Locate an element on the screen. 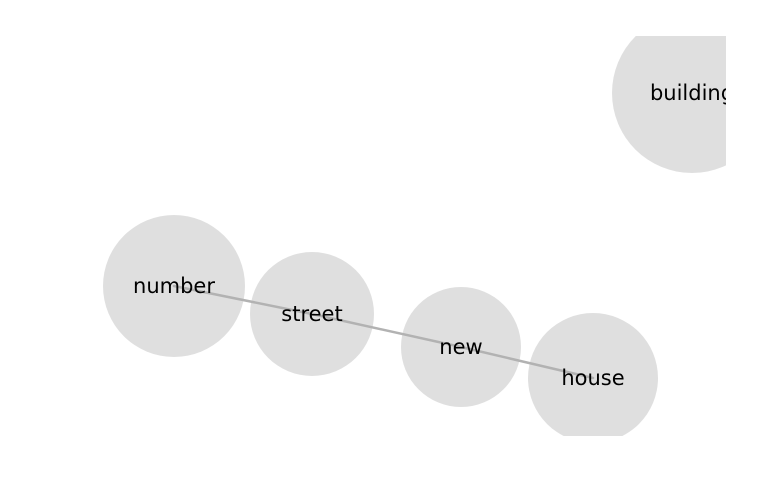  node-circle-building is located at coordinates (669, 104).